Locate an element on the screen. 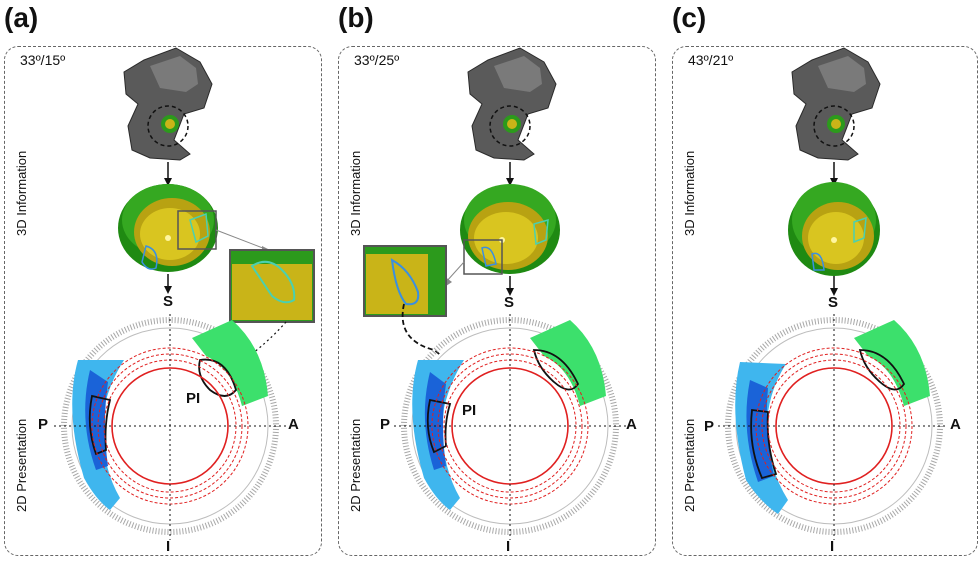 The height and width of the screenshot is (564, 980). mapping-curve is located at coordinates (427, 357).